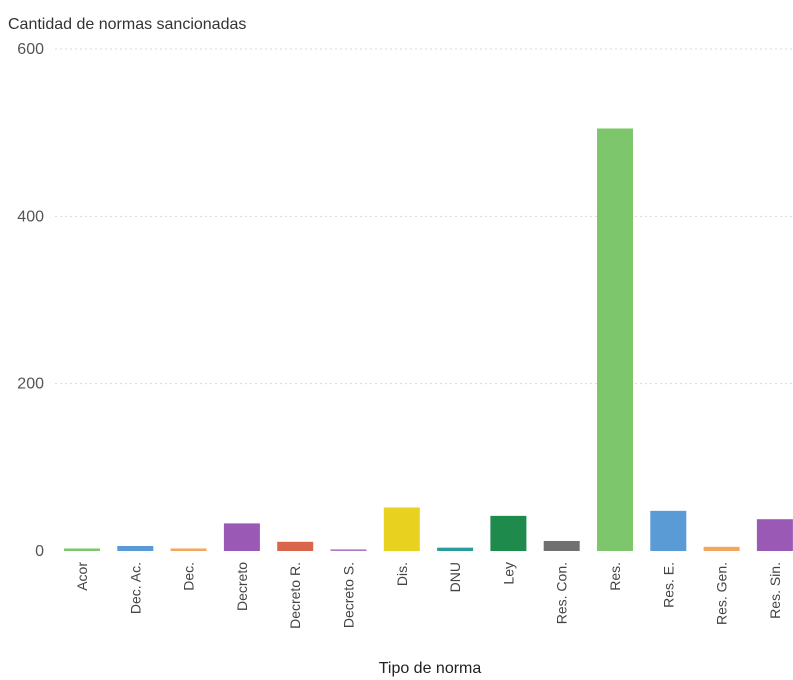  What do you see at coordinates (127, 24) in the screenshot?
I see `y-axis-label: Cantidad de normas sancionadas` at bounding box center [127, 24].